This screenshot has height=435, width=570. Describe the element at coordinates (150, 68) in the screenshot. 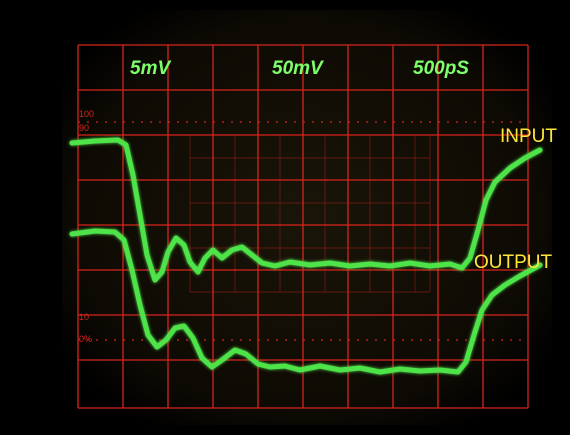

I see `volts-per-div-ch1: 5mV` at that location.